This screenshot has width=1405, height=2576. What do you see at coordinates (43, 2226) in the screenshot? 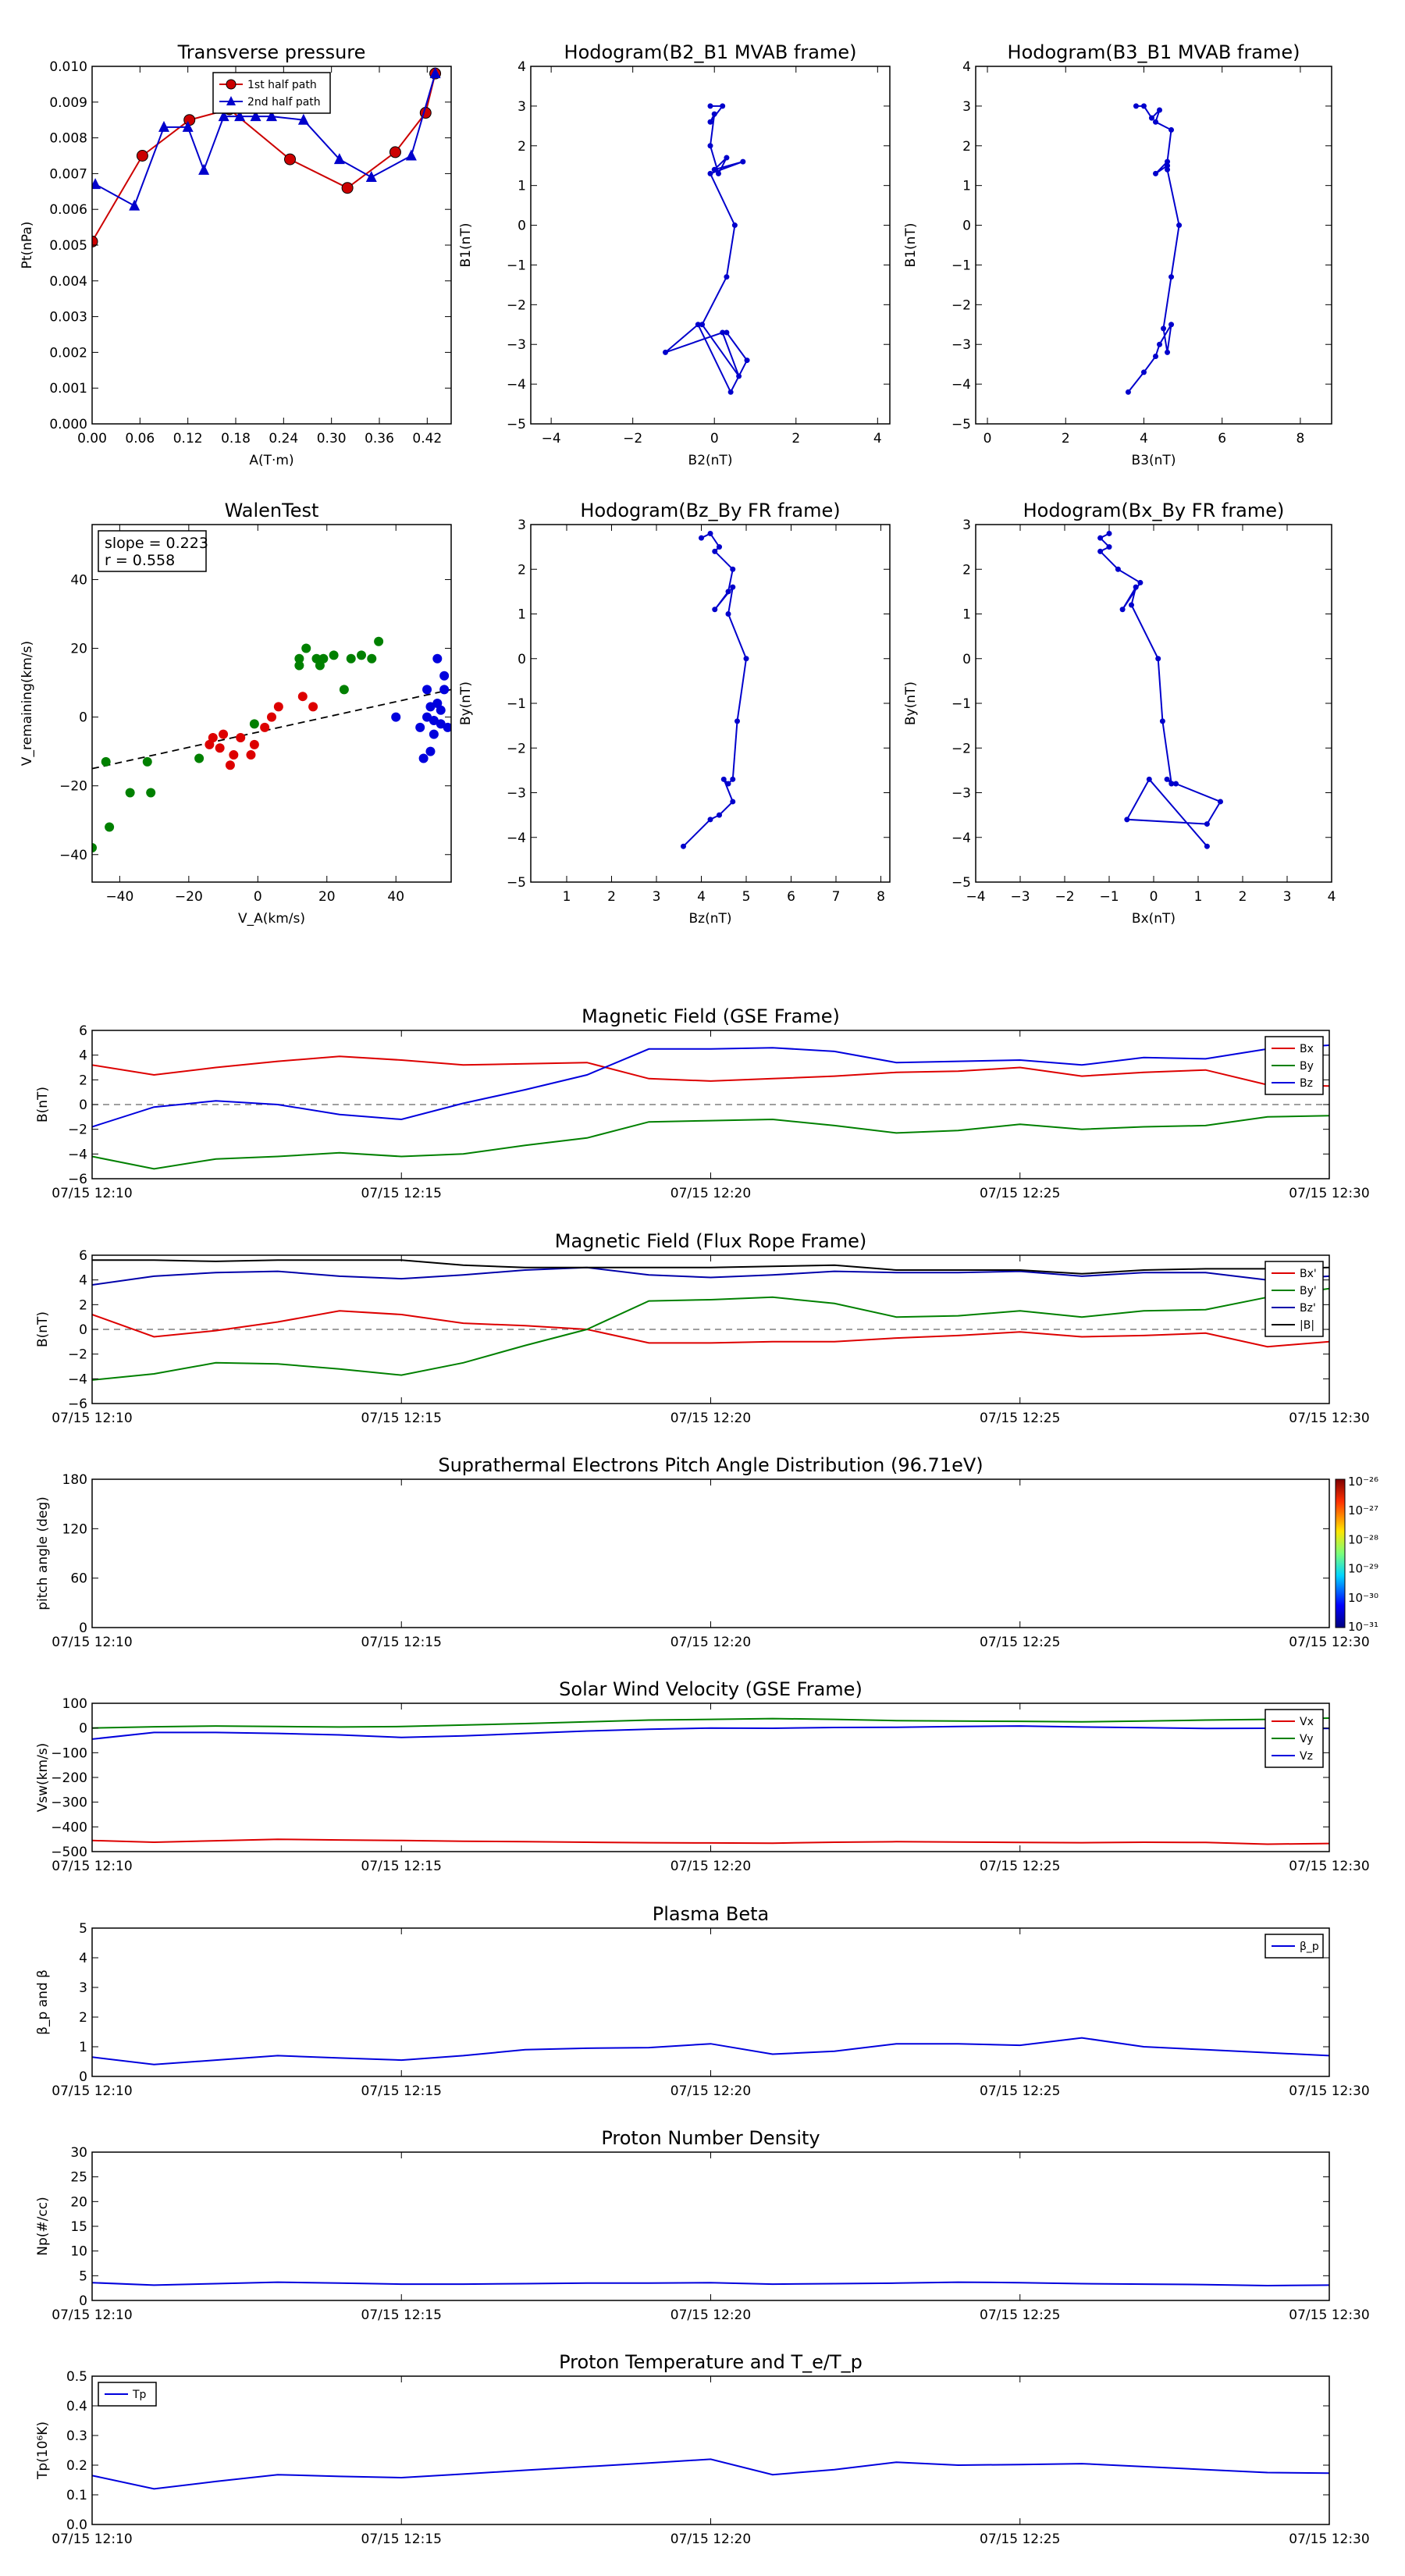
I see `y-axis-label: Np(#/cc)` at bounding box center [43, 2226].